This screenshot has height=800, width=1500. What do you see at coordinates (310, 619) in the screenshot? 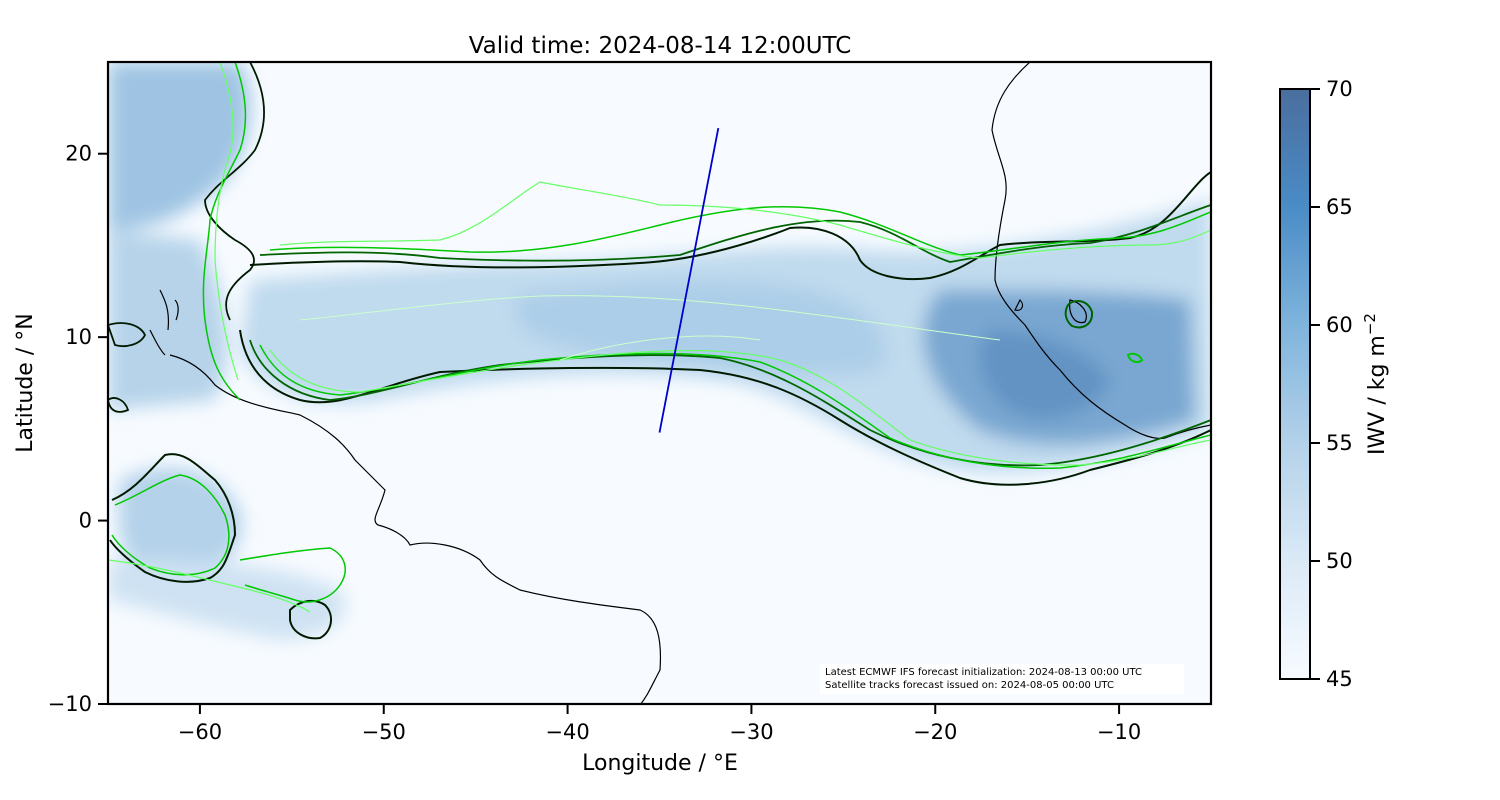
I see `contour-southeast-dark` at bounding box center [310, 619].